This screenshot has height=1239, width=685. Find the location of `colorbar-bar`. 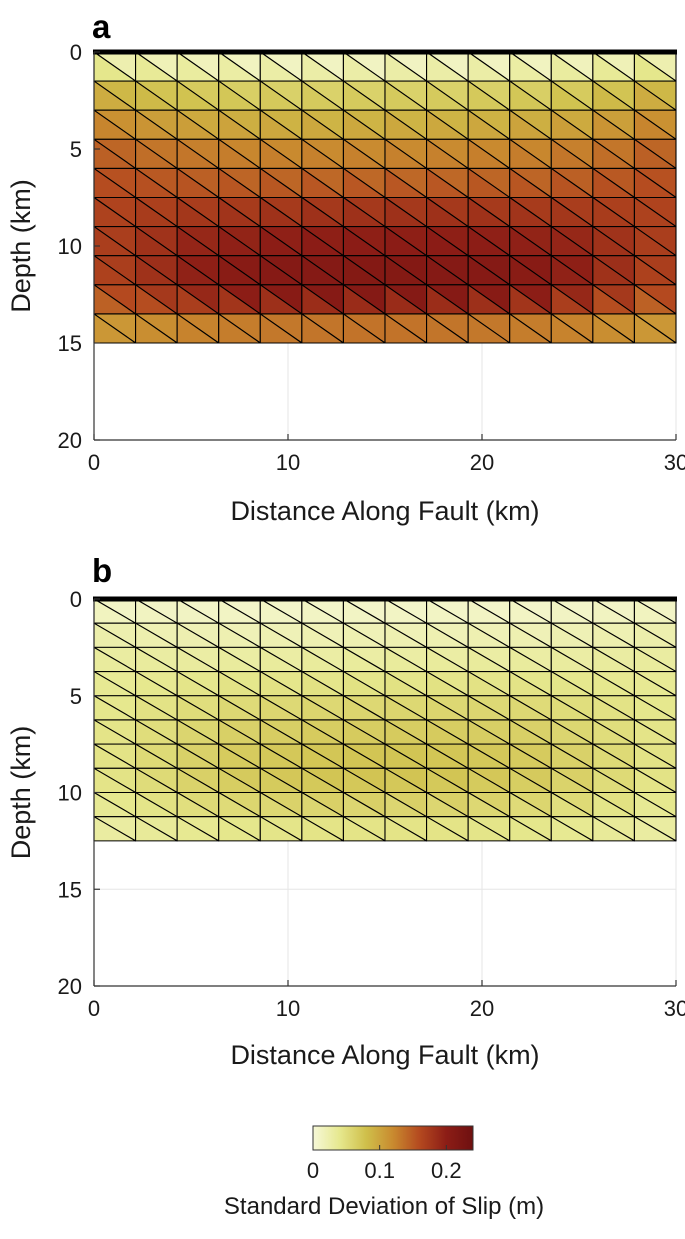

colorbar-bar is located at coordinates (393, 1138).